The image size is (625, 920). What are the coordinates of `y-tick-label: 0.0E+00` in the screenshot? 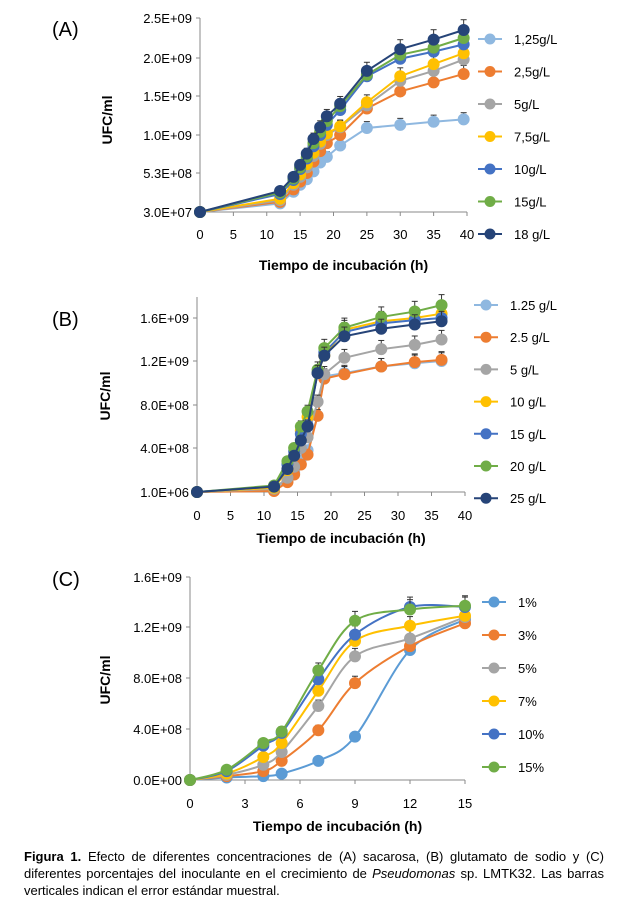 It's located at (157, 780).